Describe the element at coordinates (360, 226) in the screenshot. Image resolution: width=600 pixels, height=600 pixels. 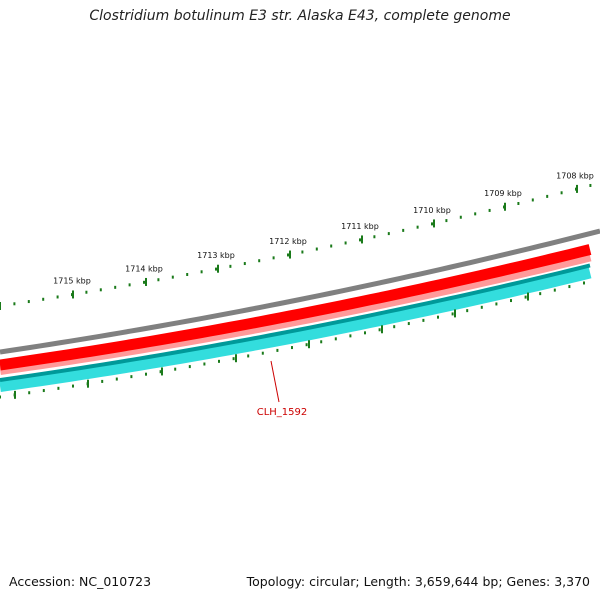
I see `kbp-label: 1711 kbp` at that location.